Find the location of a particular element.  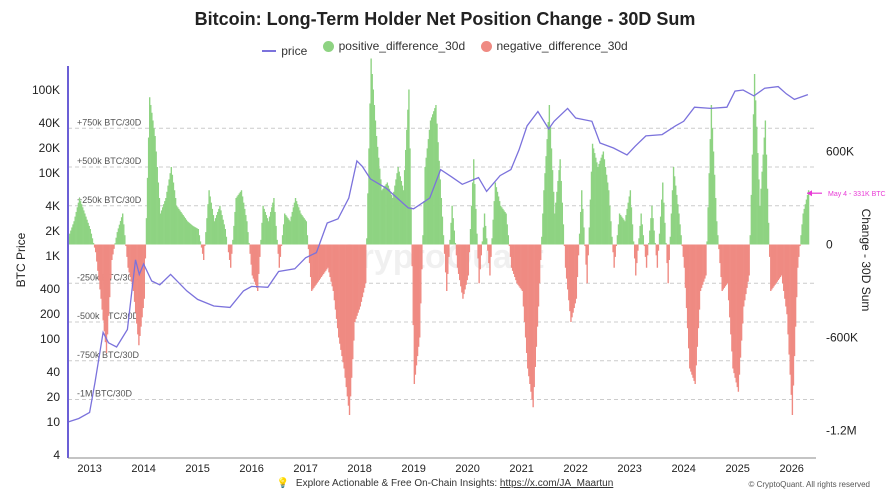

right-tick-label: 0 is located at coordinates (829, 245).